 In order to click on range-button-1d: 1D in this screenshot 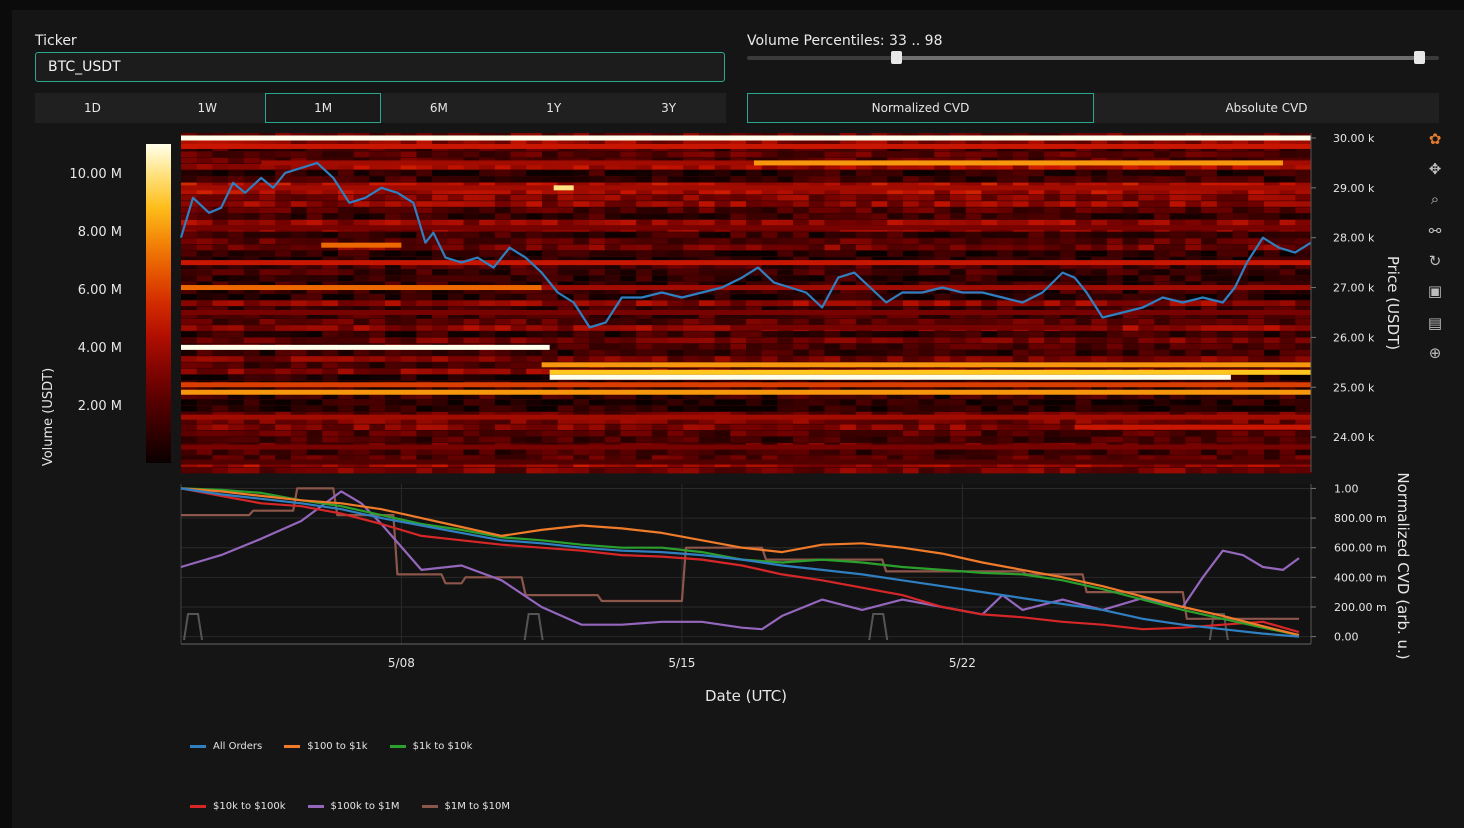, I will do `click(92, 108)`.